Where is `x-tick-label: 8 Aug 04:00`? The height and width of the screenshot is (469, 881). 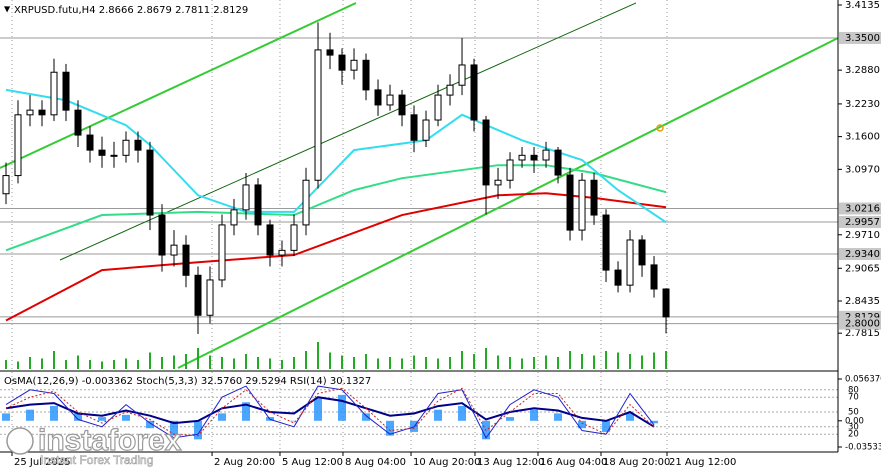
x-tick-label: 8 Aug 04:00 is located at coordinates (375, 462).